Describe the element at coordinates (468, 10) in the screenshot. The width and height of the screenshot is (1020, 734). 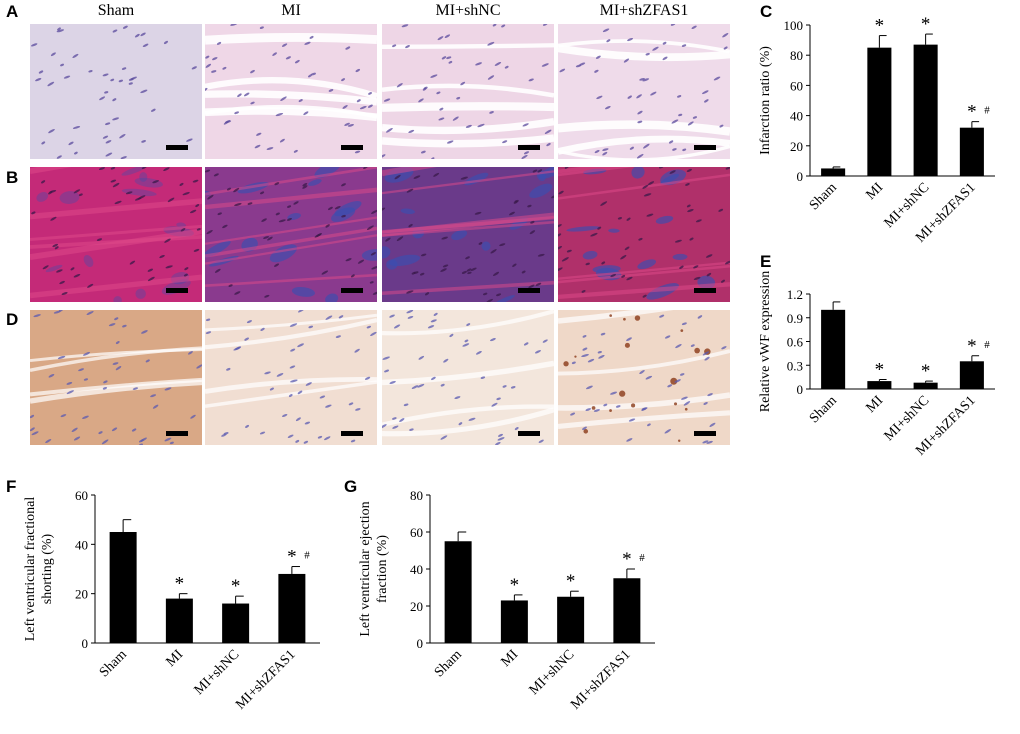
I see `column-title-mi-shnc: MI+shNC` at that location.